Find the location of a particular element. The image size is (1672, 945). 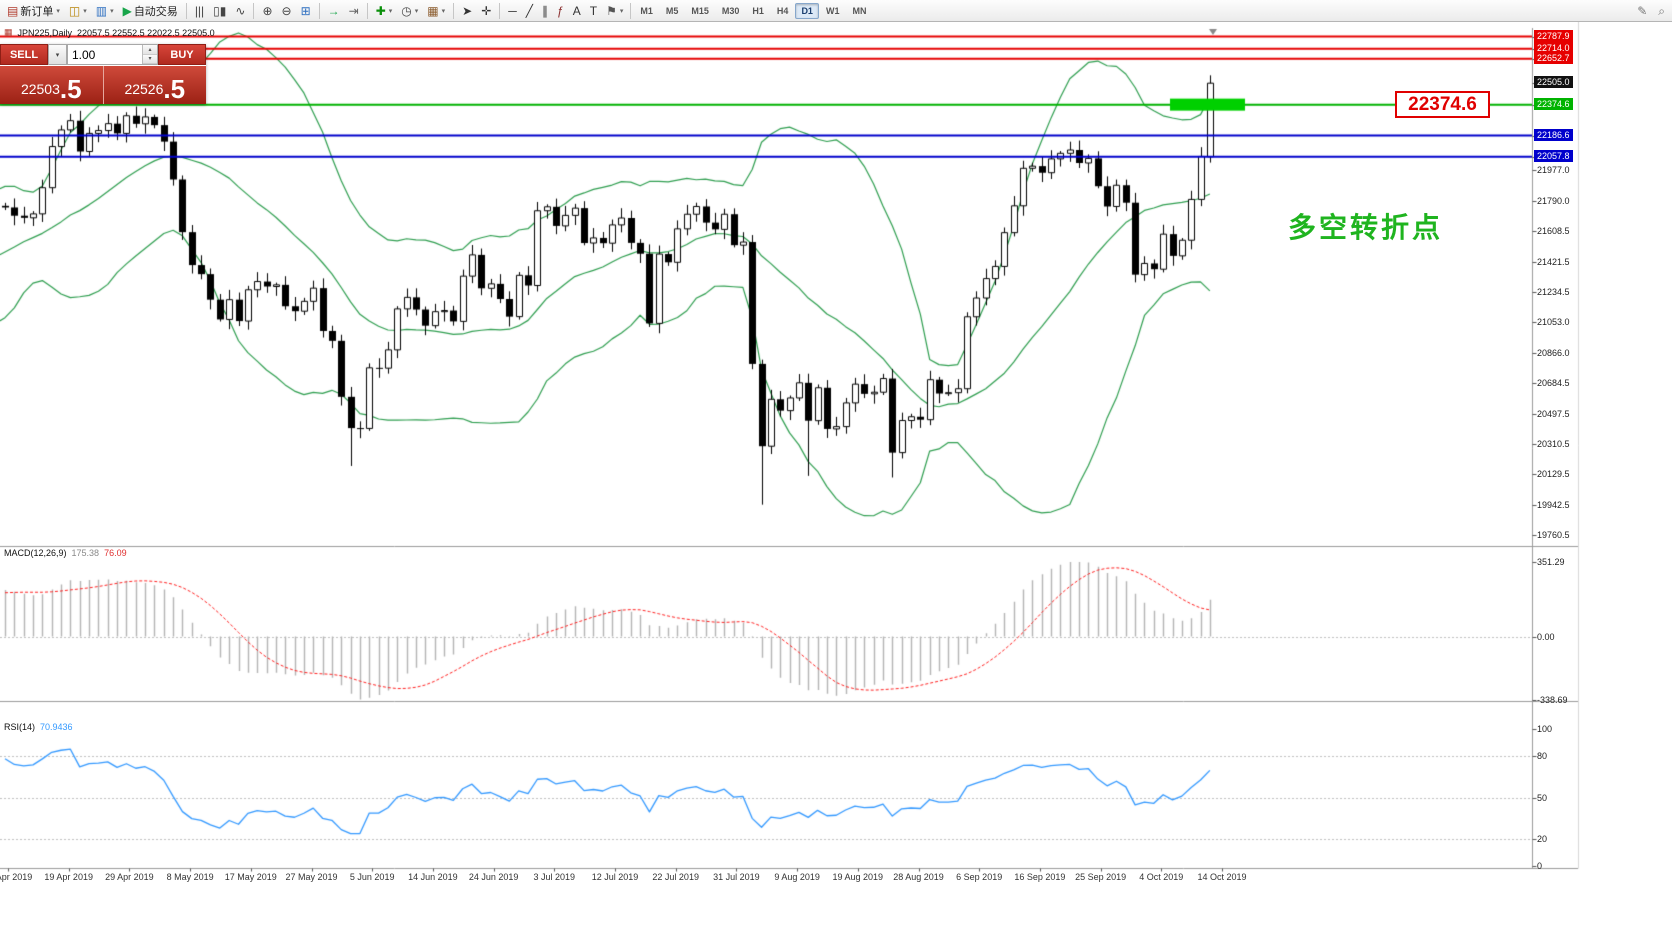

text-label-button: T is located at coordinates (593, 11).